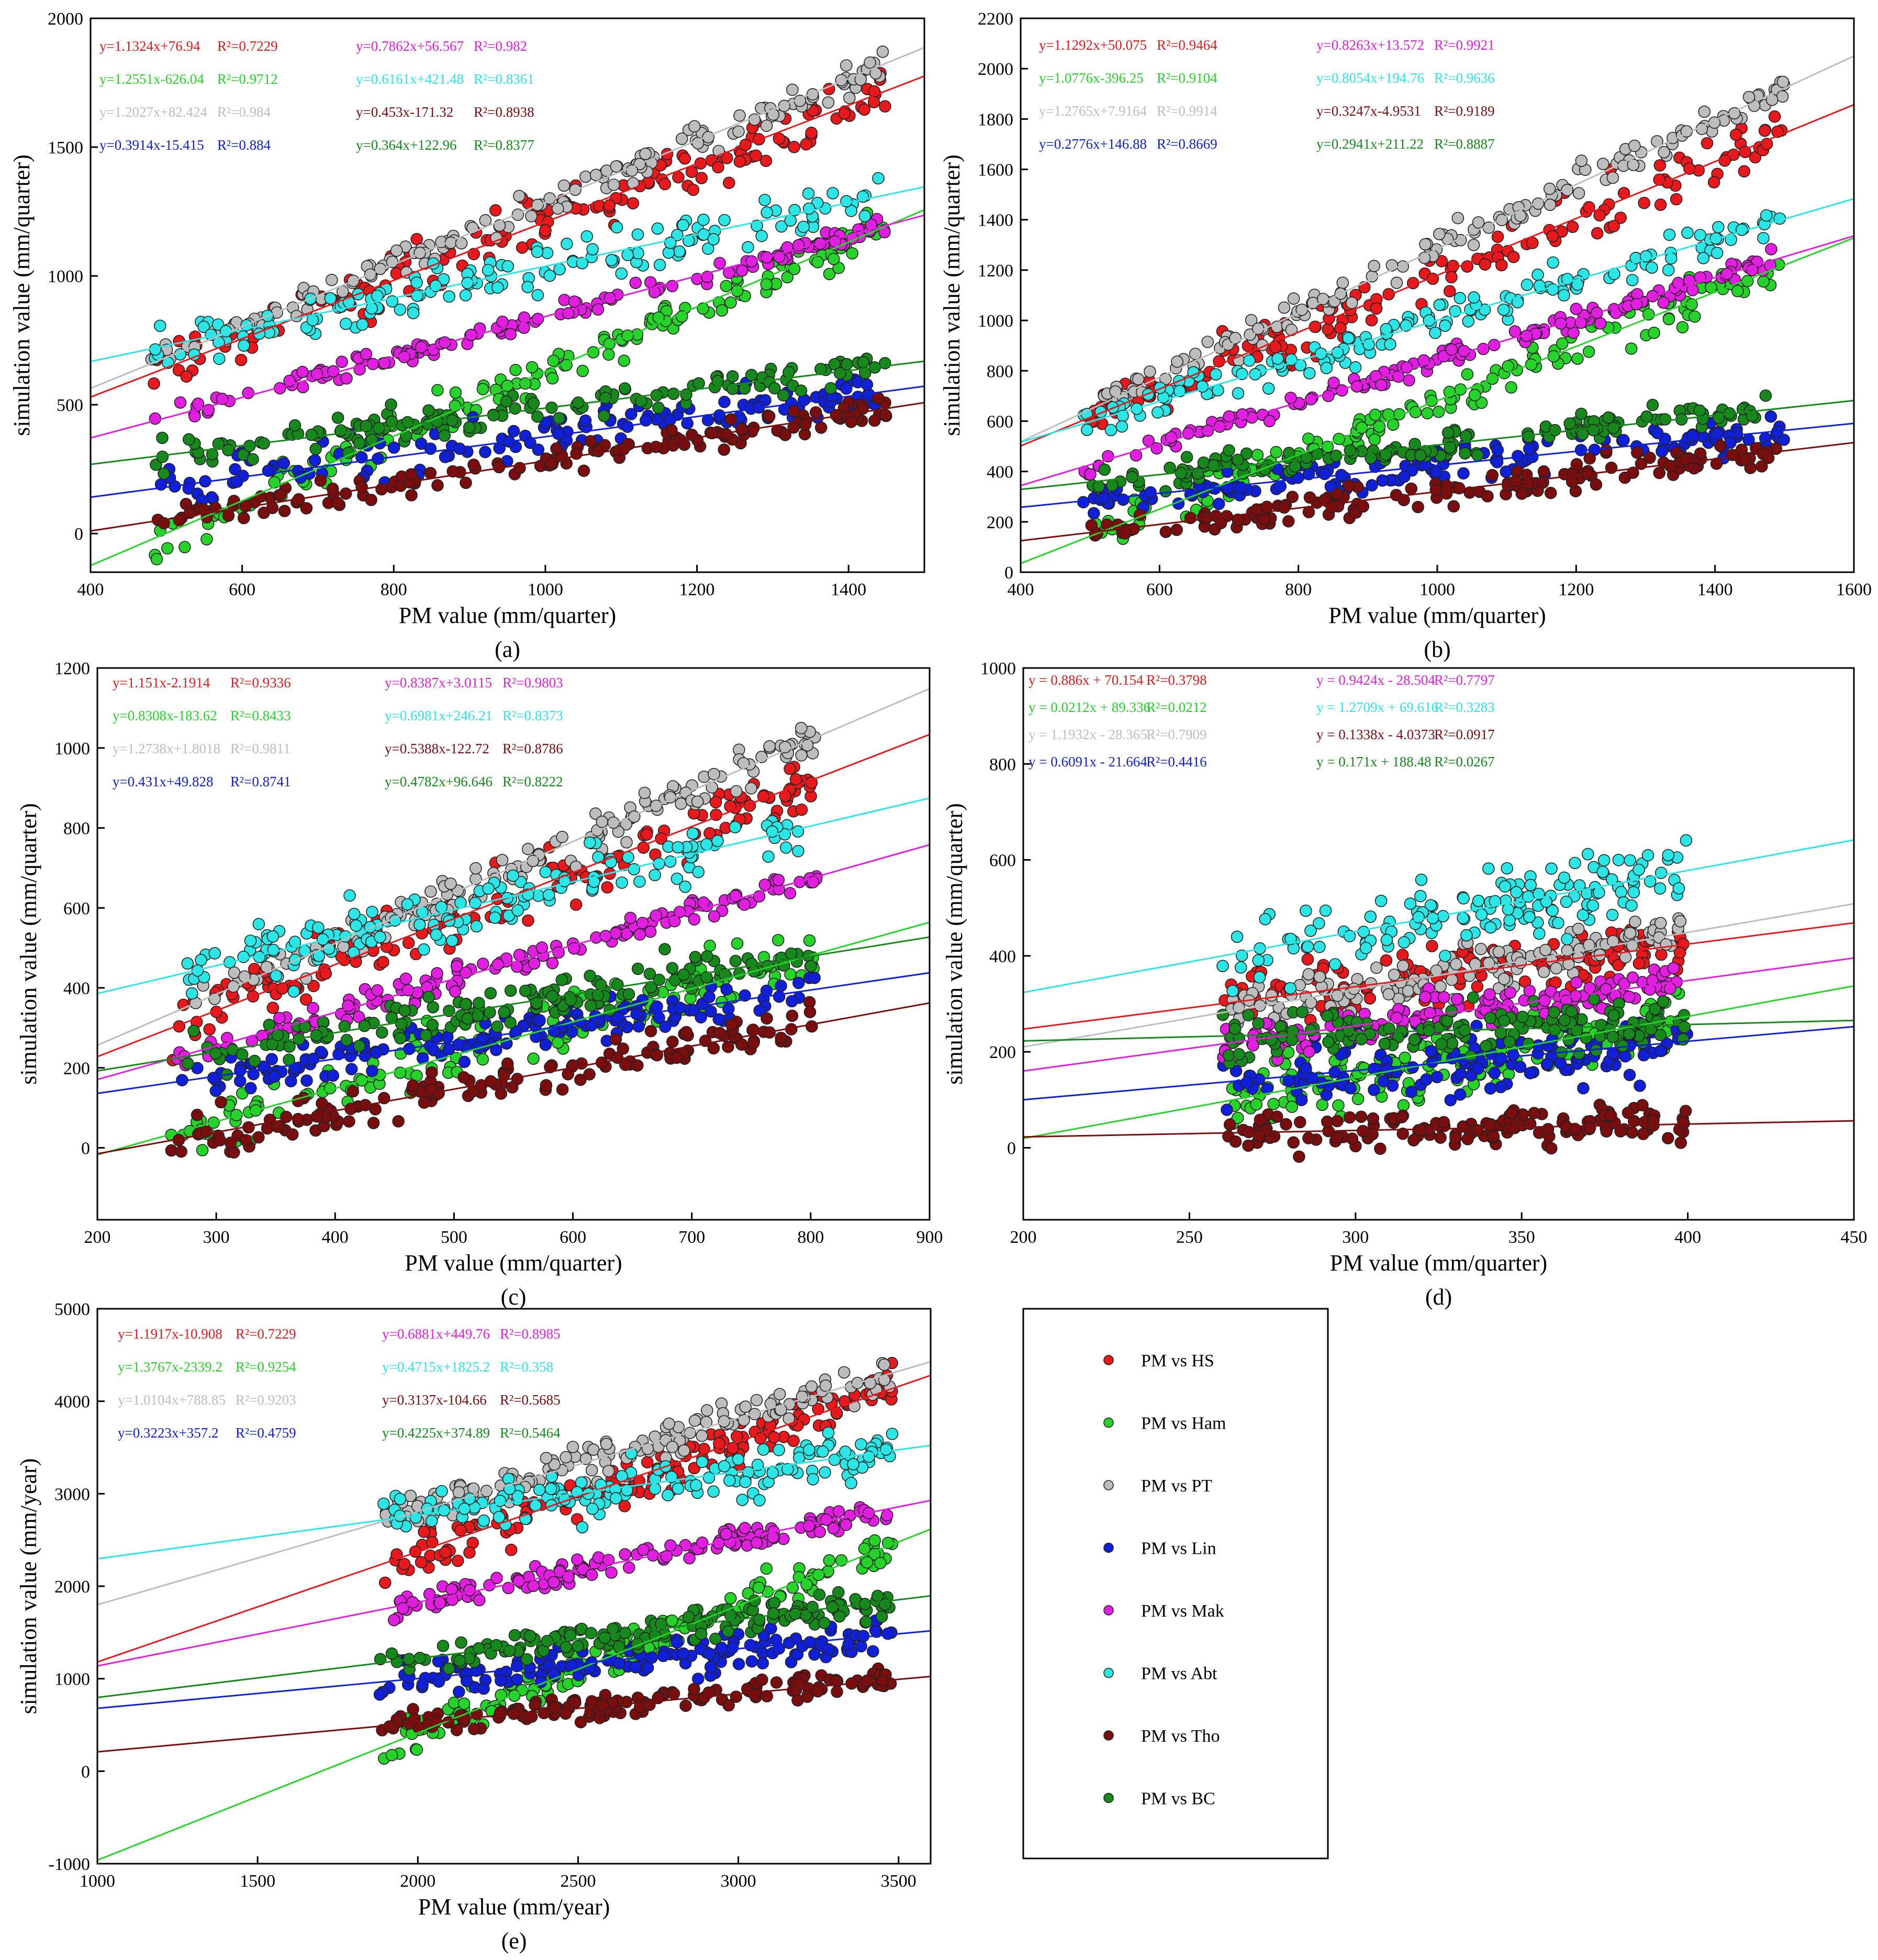  Describe the element at coordinates (28, 944) in the screenshot. I see `y-axis-label: simulation value (mm/quarter)` at that location.